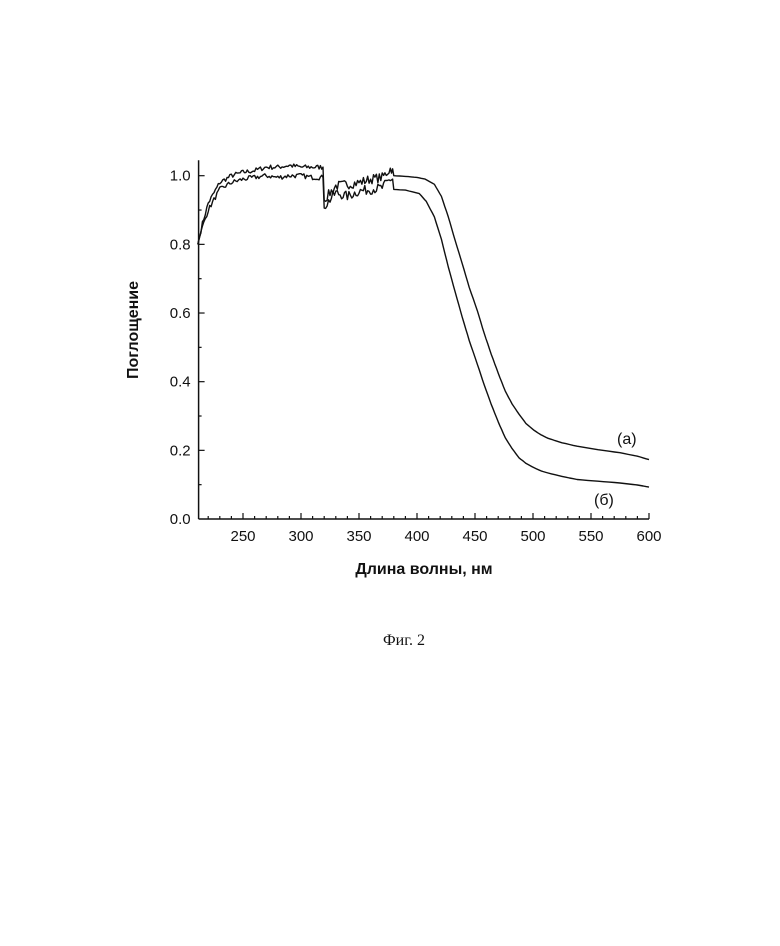  What do you see at coordinates (180, 313) in the screenshot?
I see `y-tick-label: 0.6` at bounding box center [180, 313].